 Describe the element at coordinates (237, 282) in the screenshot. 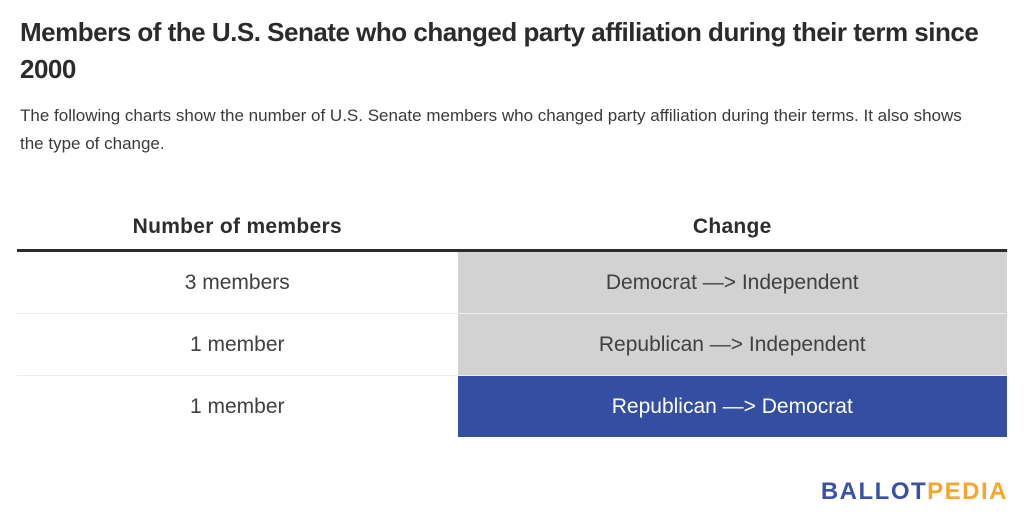

I see `members-count-cell: 3 members` at that location.